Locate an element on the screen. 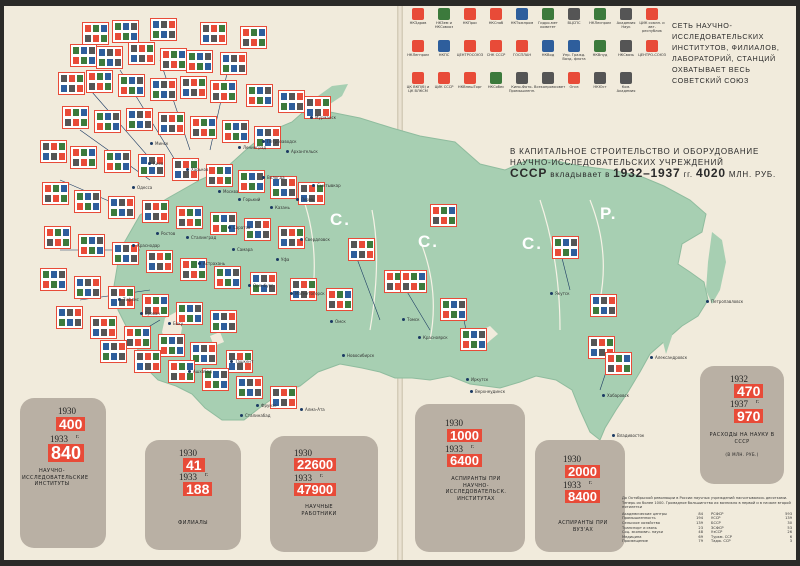  headline-gg: гг. is located at coordinates (688, 174).